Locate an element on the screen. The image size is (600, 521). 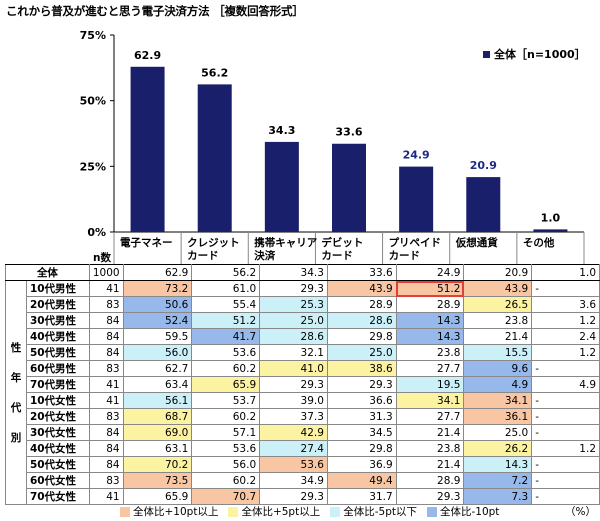
category-label: デビット is located at coordinates (342, 242).